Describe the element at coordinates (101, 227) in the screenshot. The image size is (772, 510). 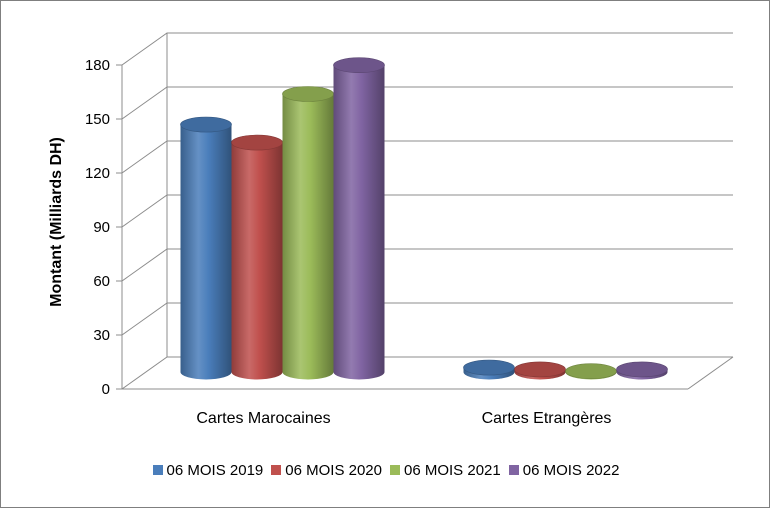
I see `y-tick-label: 90` at that location.